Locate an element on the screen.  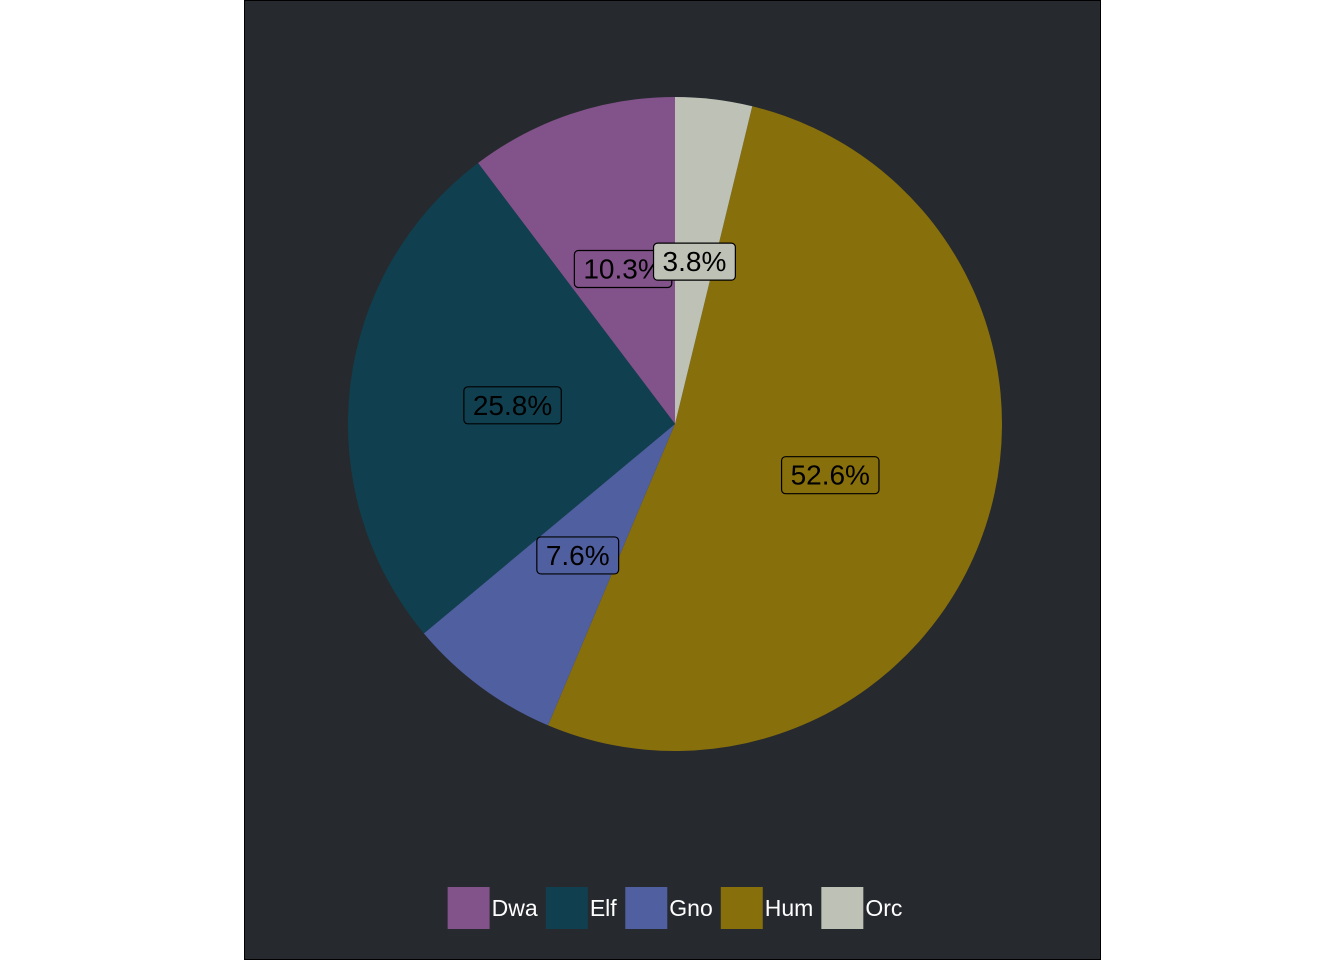
legend-item-dwa: Dwa is located at coordinates (492, 908).